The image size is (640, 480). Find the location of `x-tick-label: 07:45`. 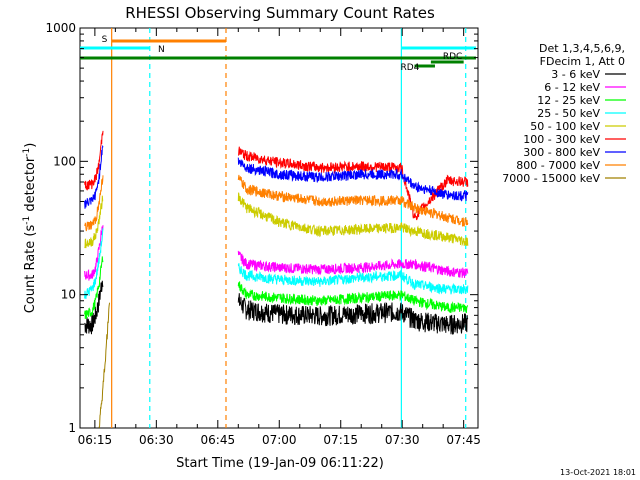

x-tick-label: 07:45 is located at coordinates (463, 440).